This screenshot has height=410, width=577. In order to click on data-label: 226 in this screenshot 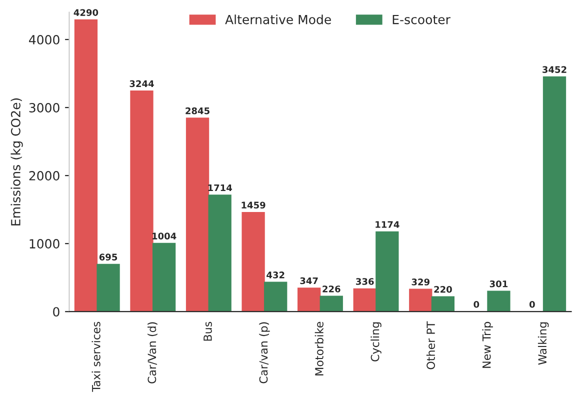, I will do `click(331, 289)`.